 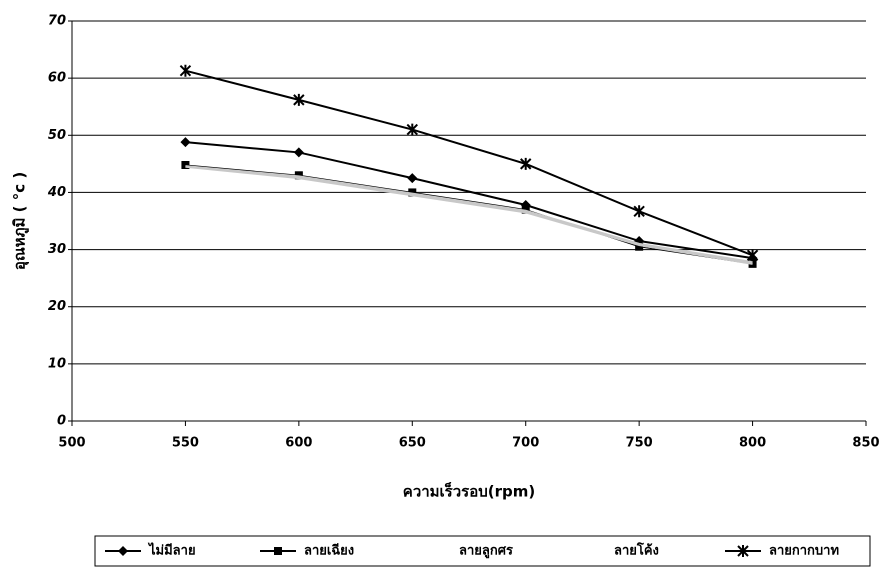 What do you see at coordinates (57, 21) in the screenshot?
I see `y-tick-label: 70` at bounding box center [57, 21].